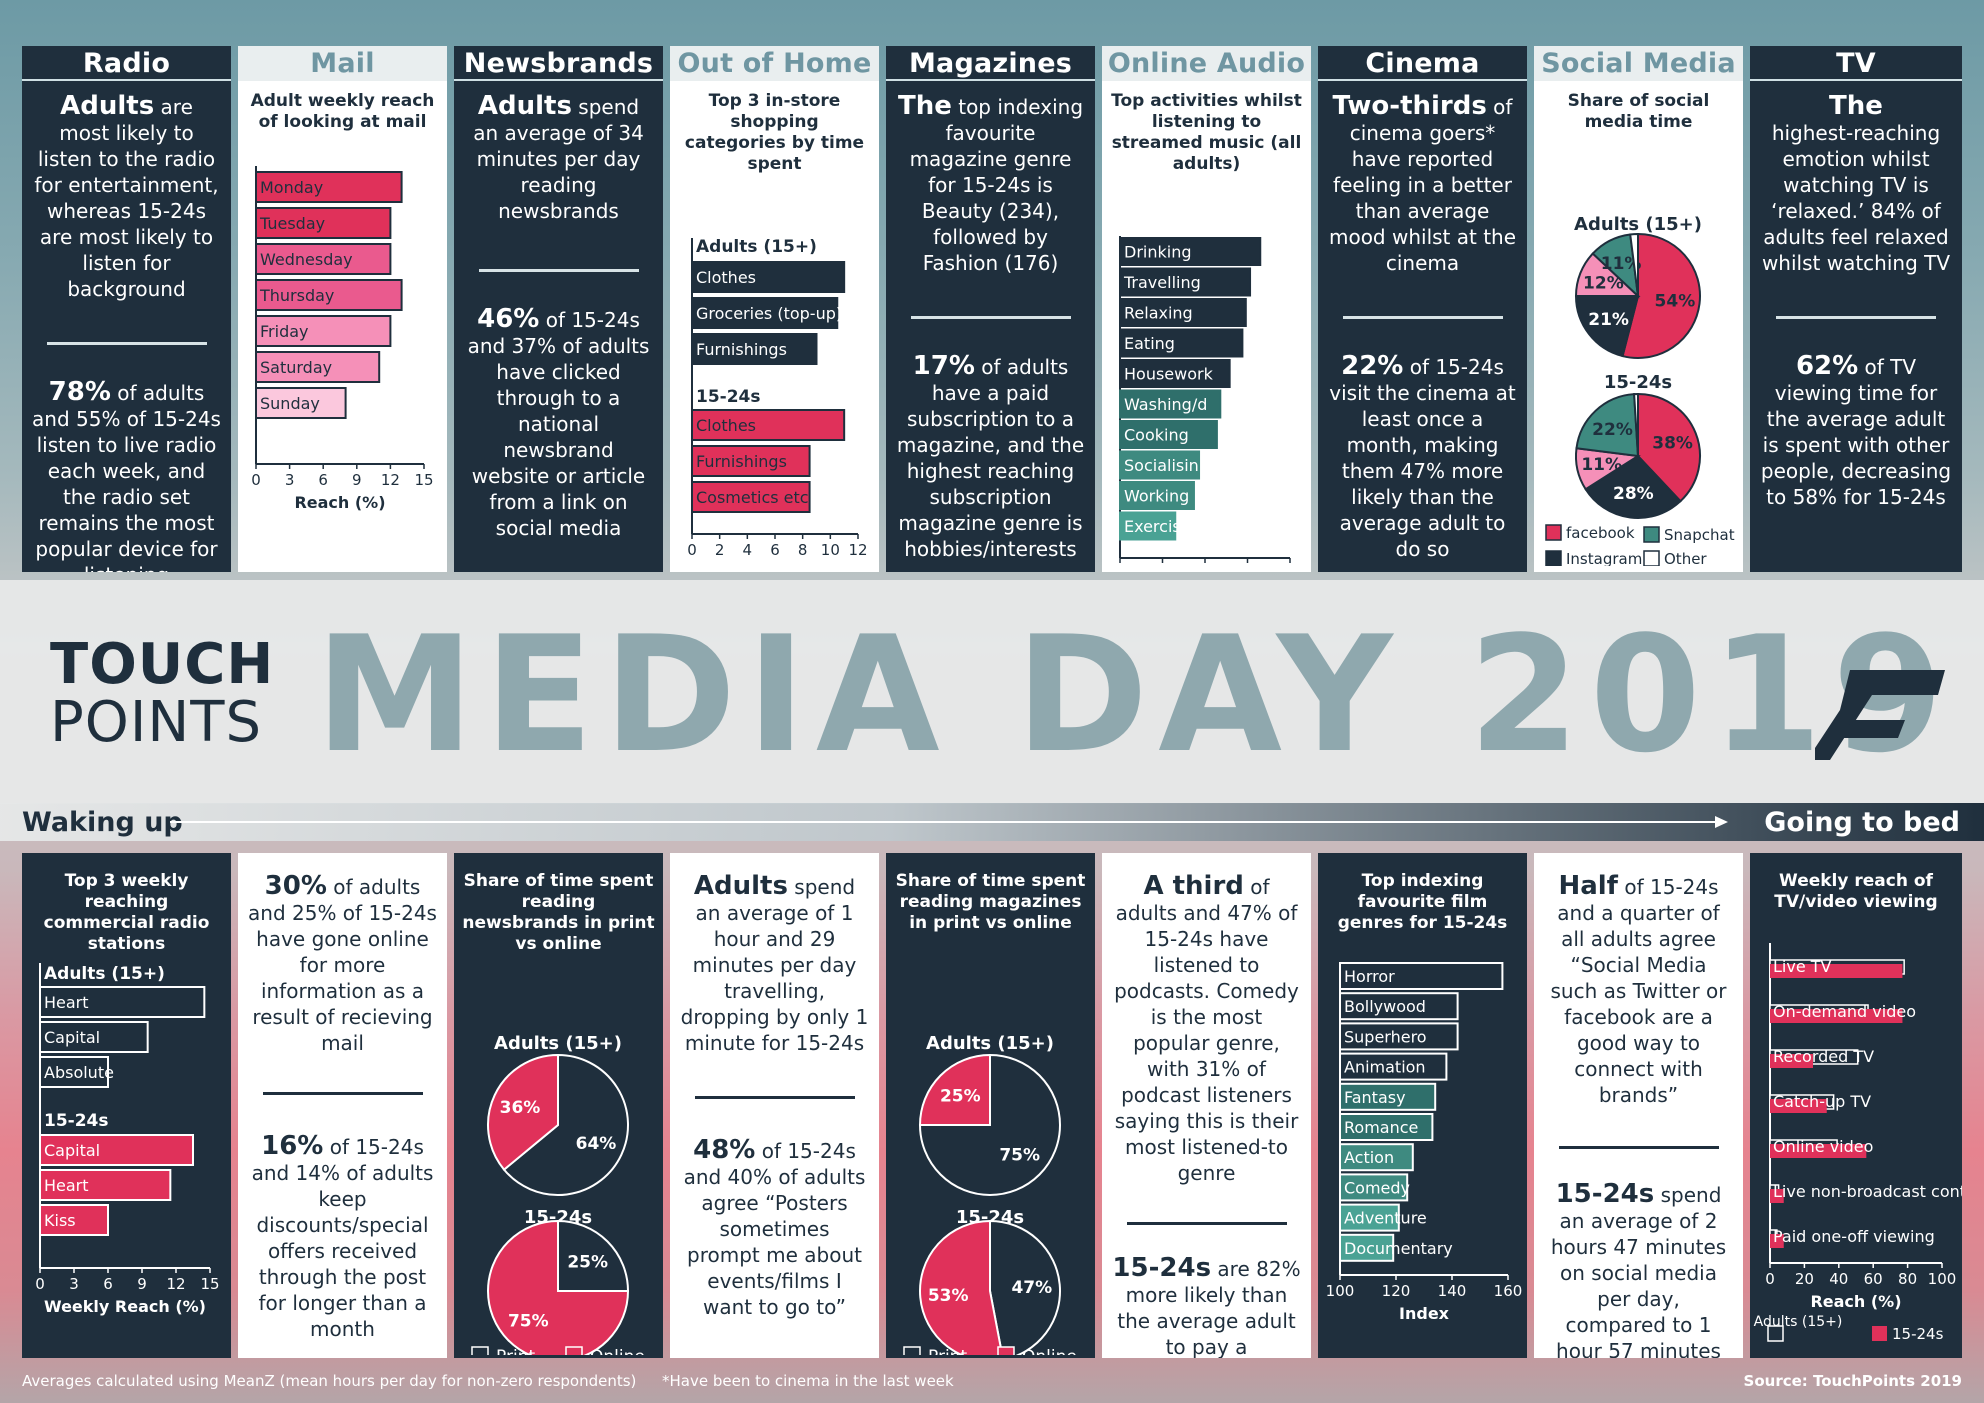 This screenshot has width=1984, height=1403. What do you see at coordinates (102, 822) in the screenshot?
I see `waking-up-label: Waking up` at bounding box center [102, 822].